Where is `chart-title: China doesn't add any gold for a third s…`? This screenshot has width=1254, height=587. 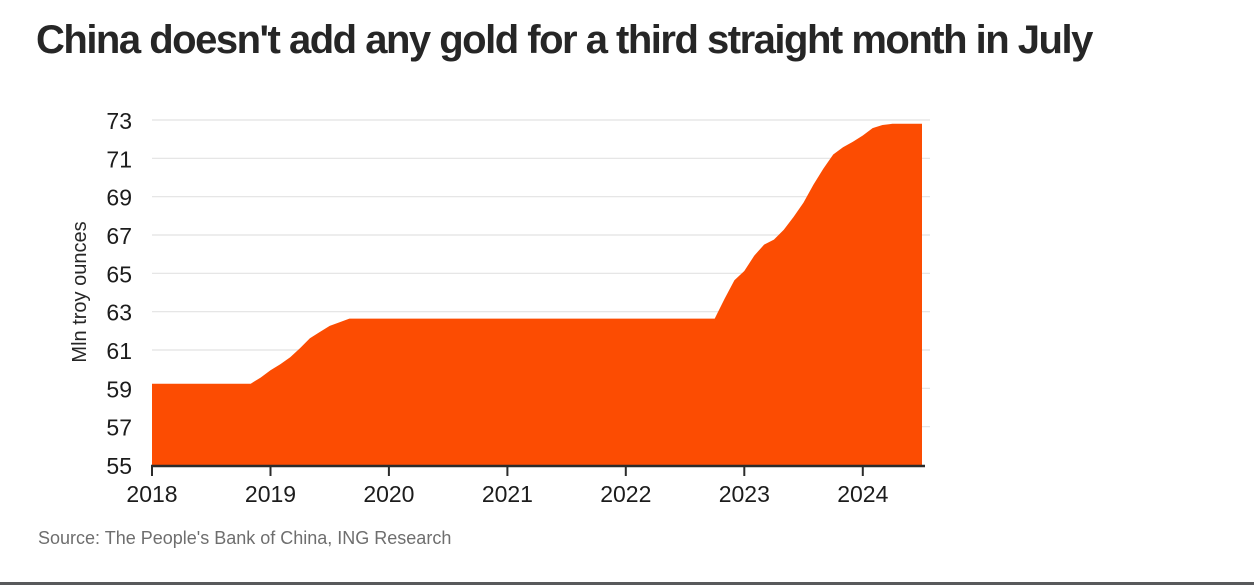 chart-title: China doesn't add any gold for a third s… is located at coordinates (564, 40).